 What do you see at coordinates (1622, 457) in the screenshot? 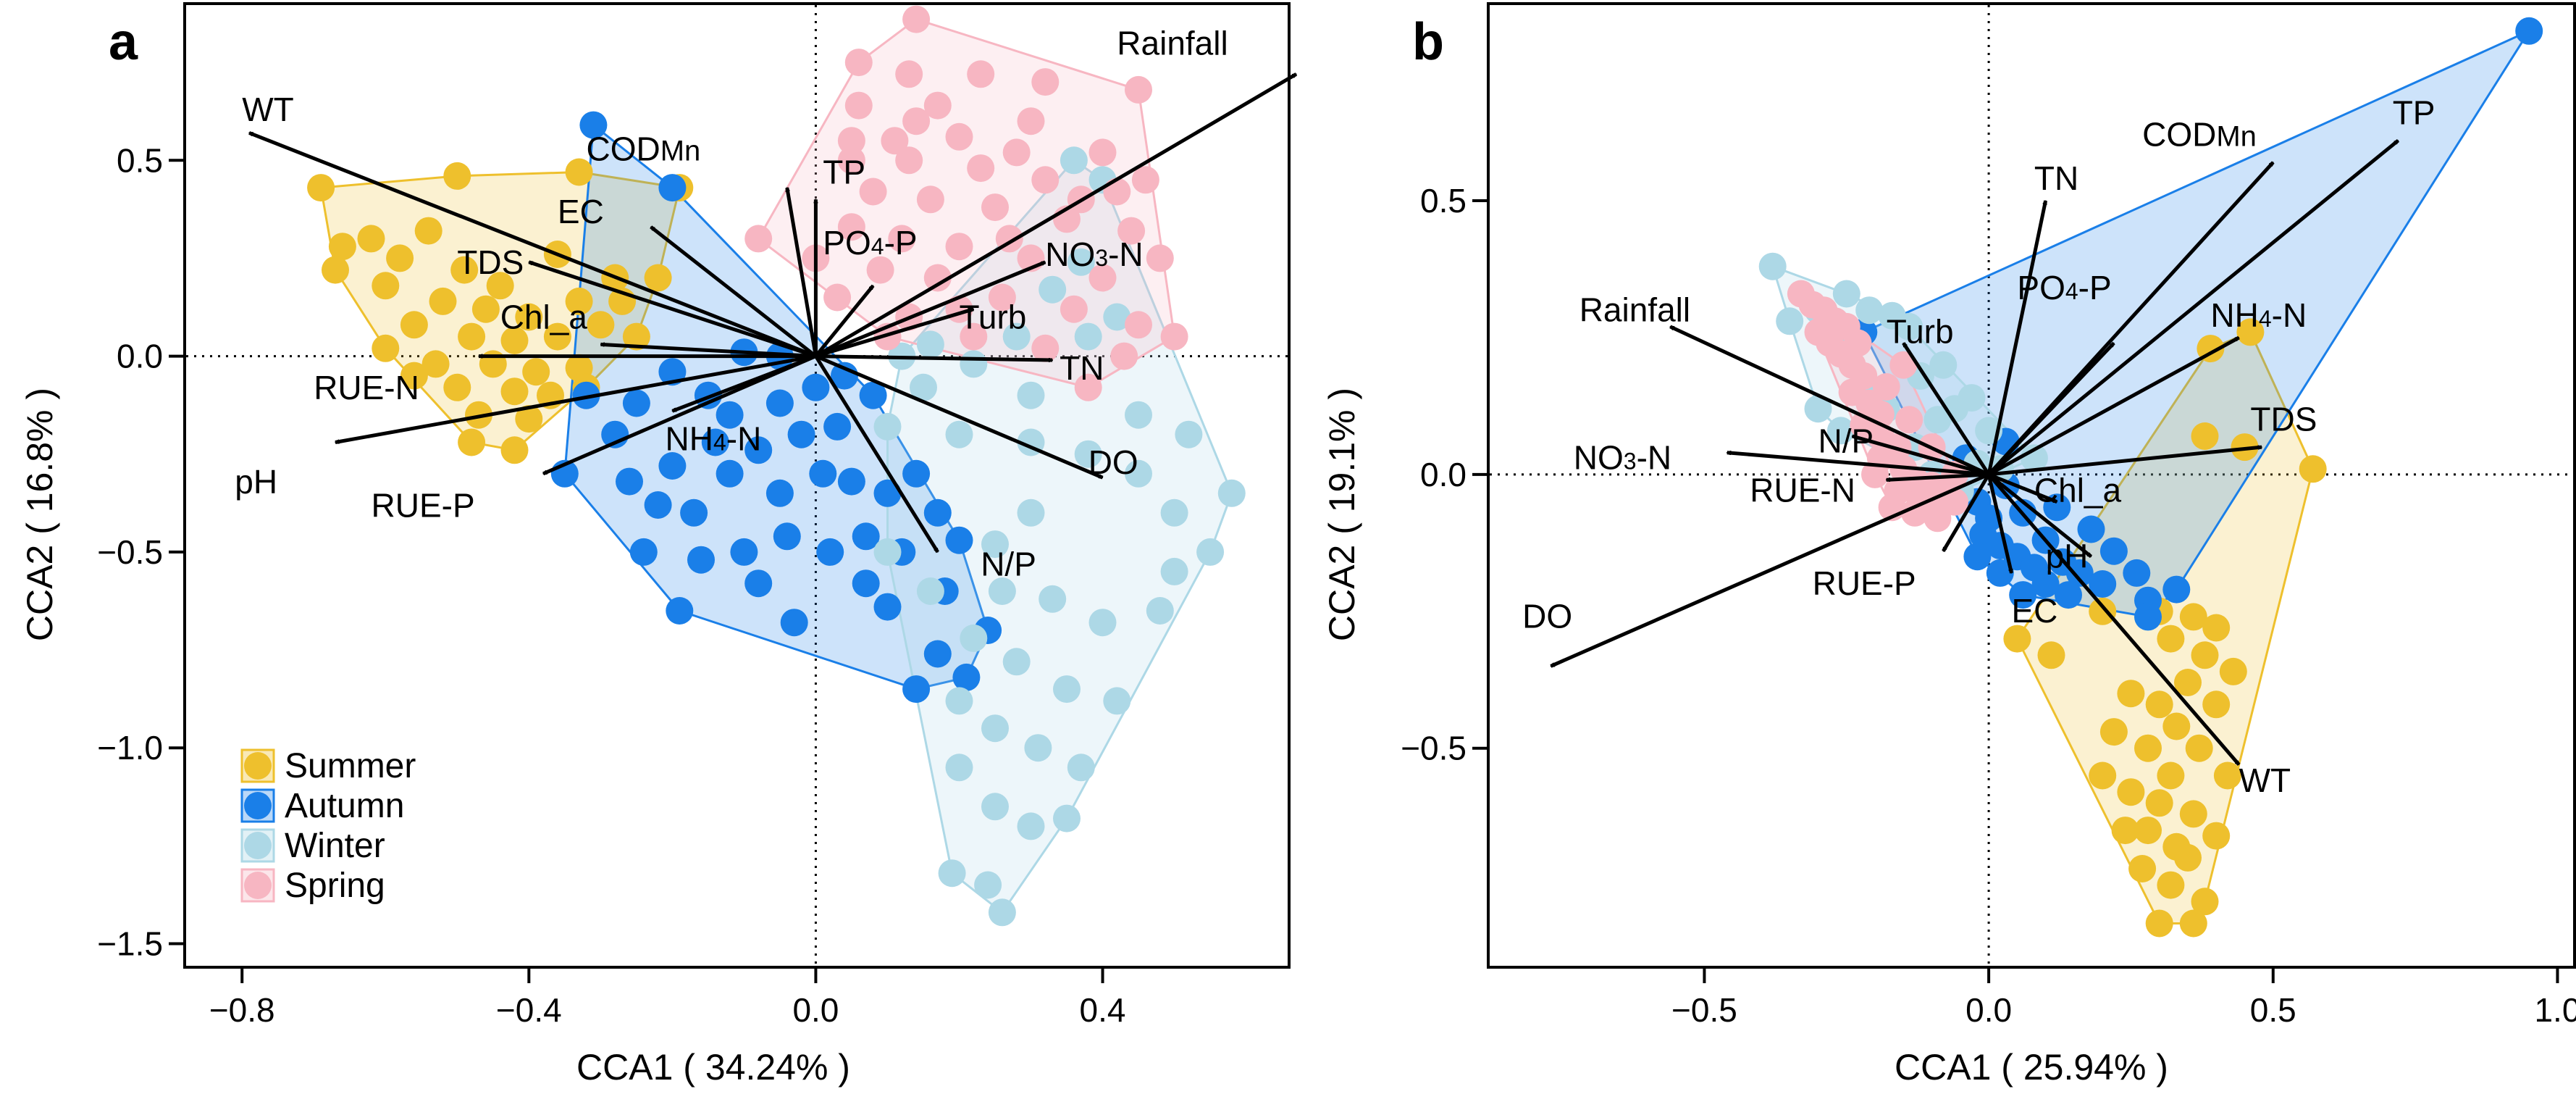
I see `panel-b-label-no3-n: NO3-N` at bounding box center [1622, 457].